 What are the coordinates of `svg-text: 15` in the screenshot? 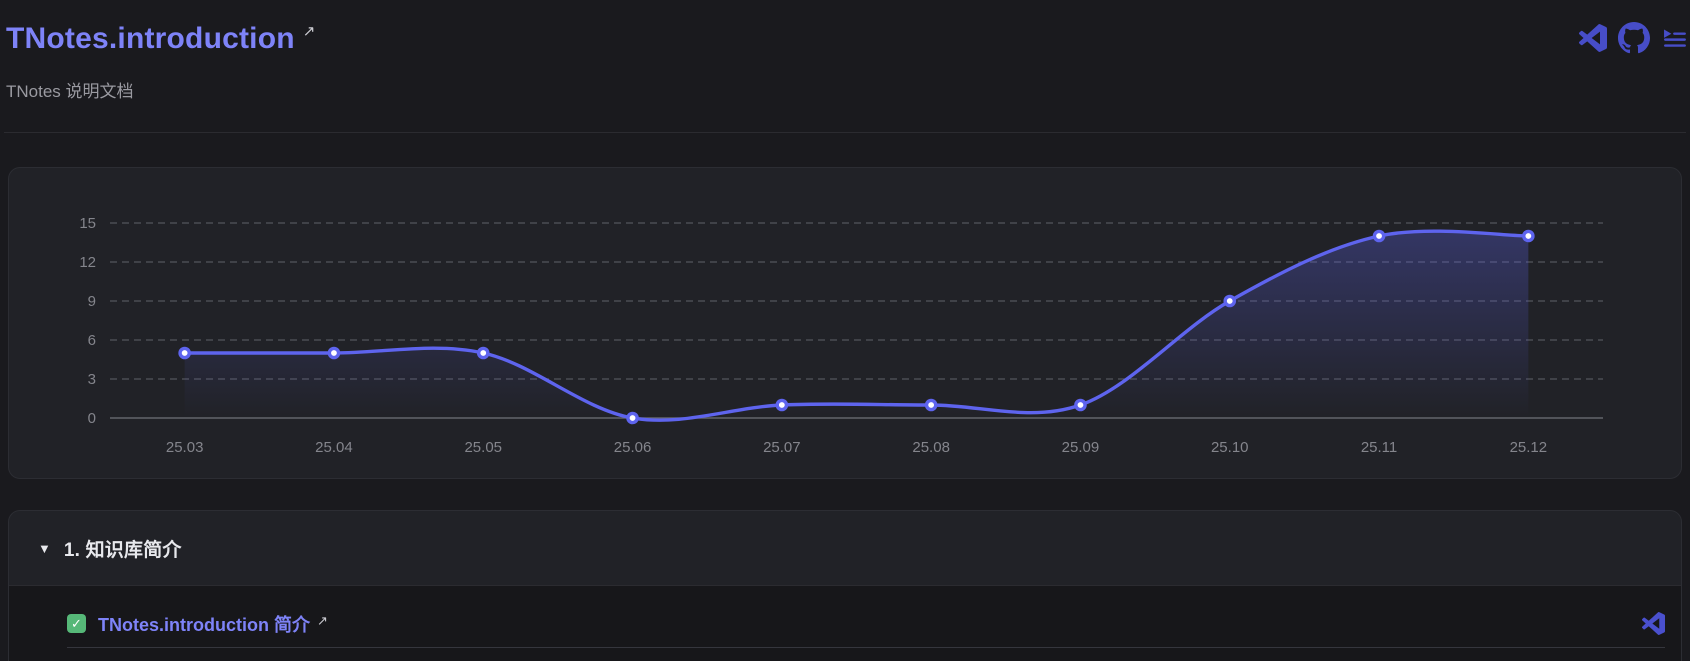 It's located at (87, 223).